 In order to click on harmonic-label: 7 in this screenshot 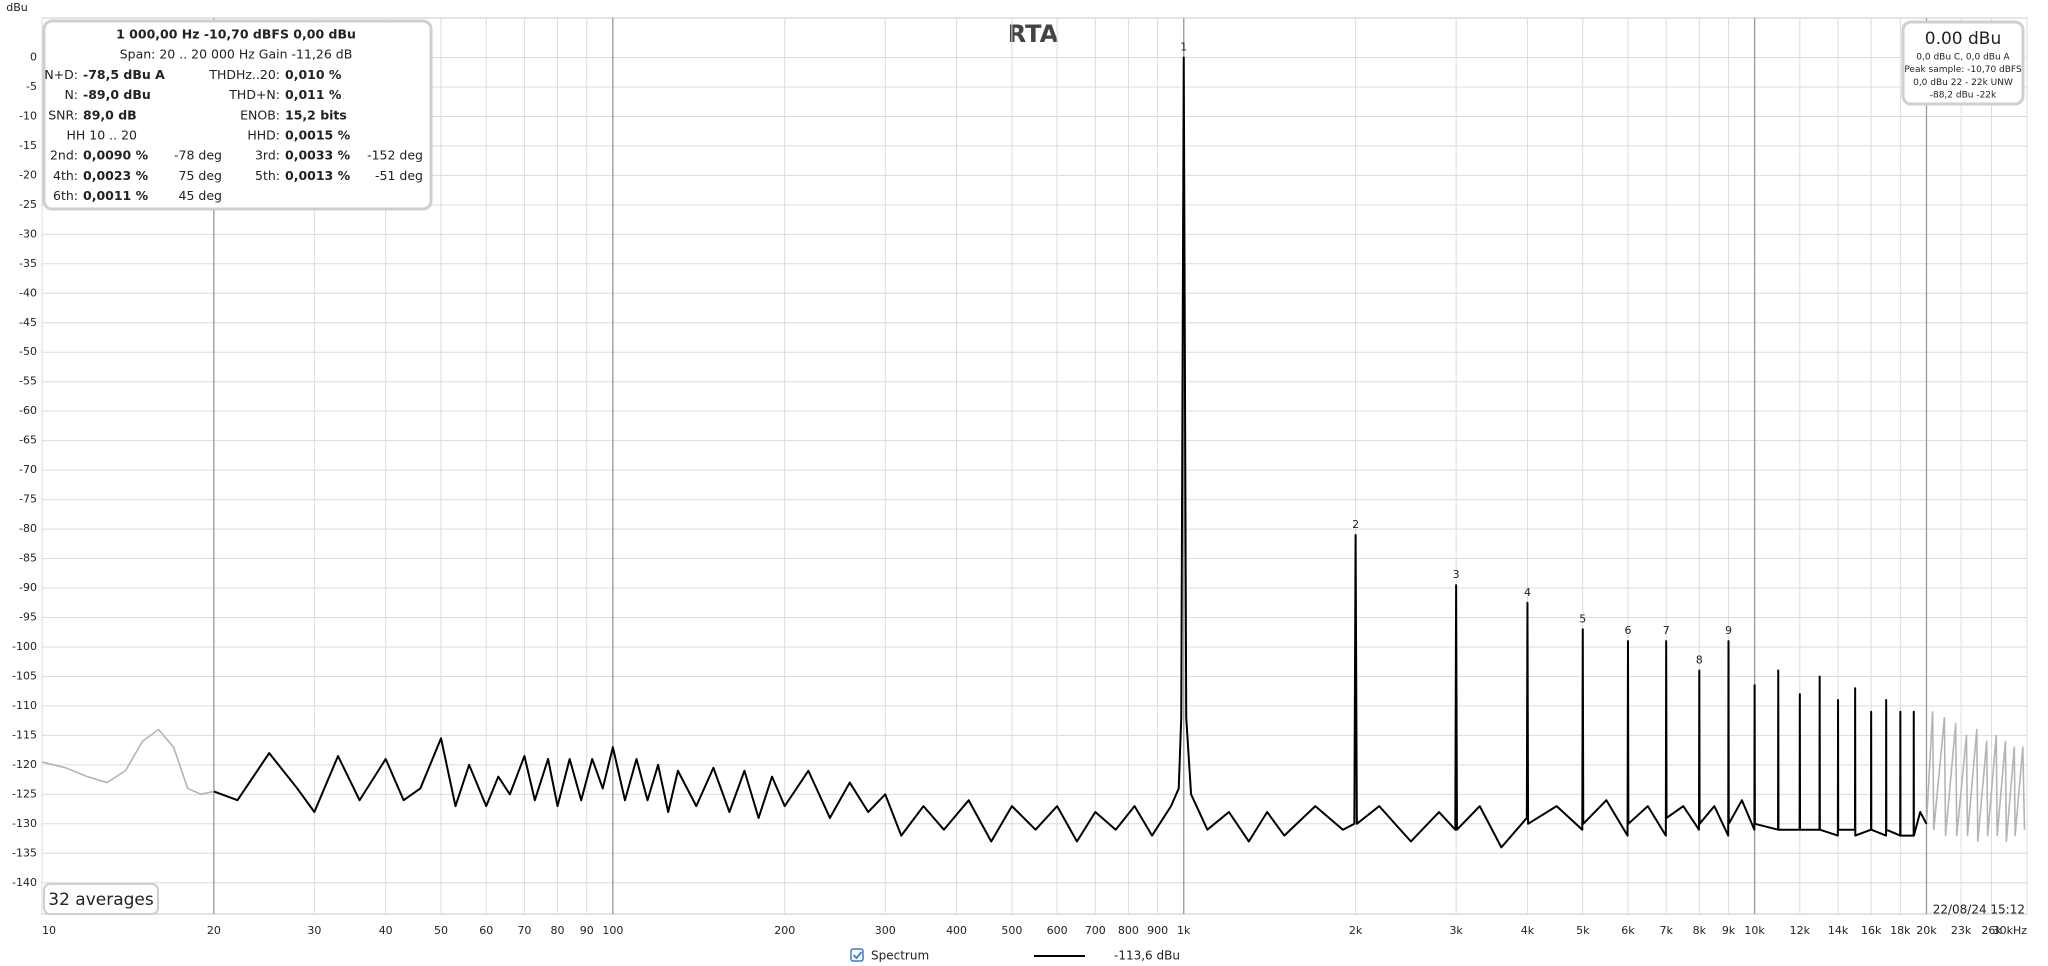, I will do `click(1666, 630)`.